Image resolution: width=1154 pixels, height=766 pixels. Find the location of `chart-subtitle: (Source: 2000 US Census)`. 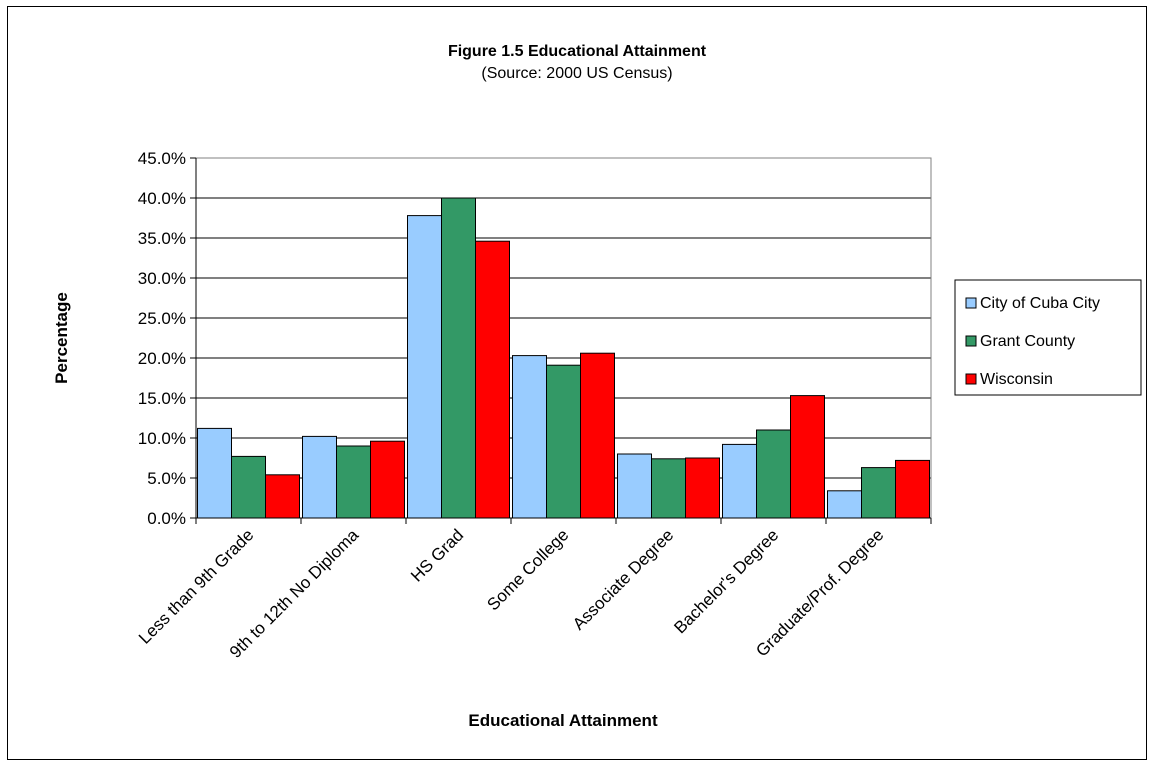

chart-subtitle: (Source: 2000 US Census) is located at coordinates (576, 73).